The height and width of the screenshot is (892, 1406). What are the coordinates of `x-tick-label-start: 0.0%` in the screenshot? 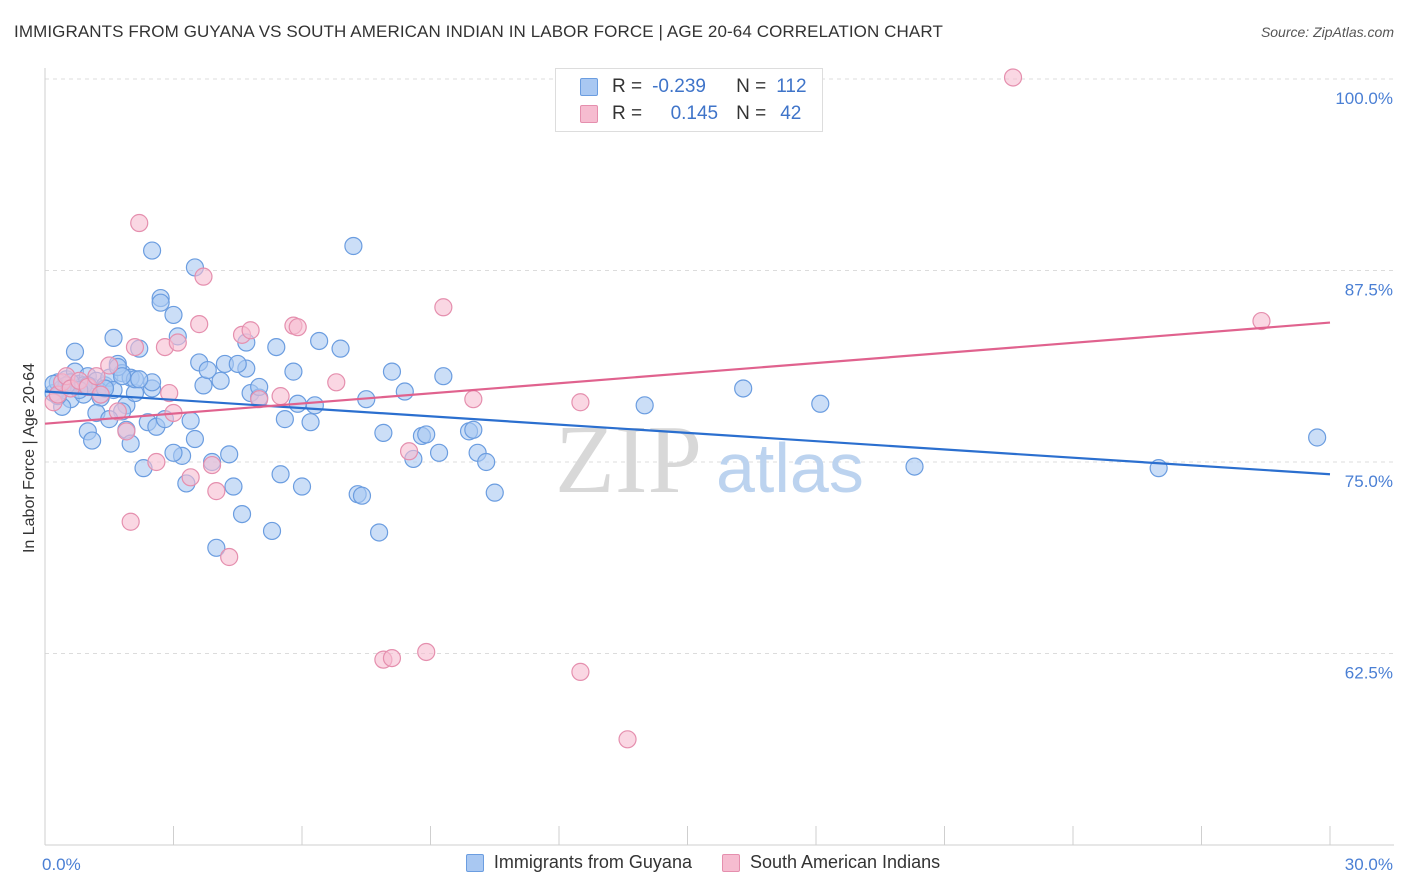 It's located at (61, 864).